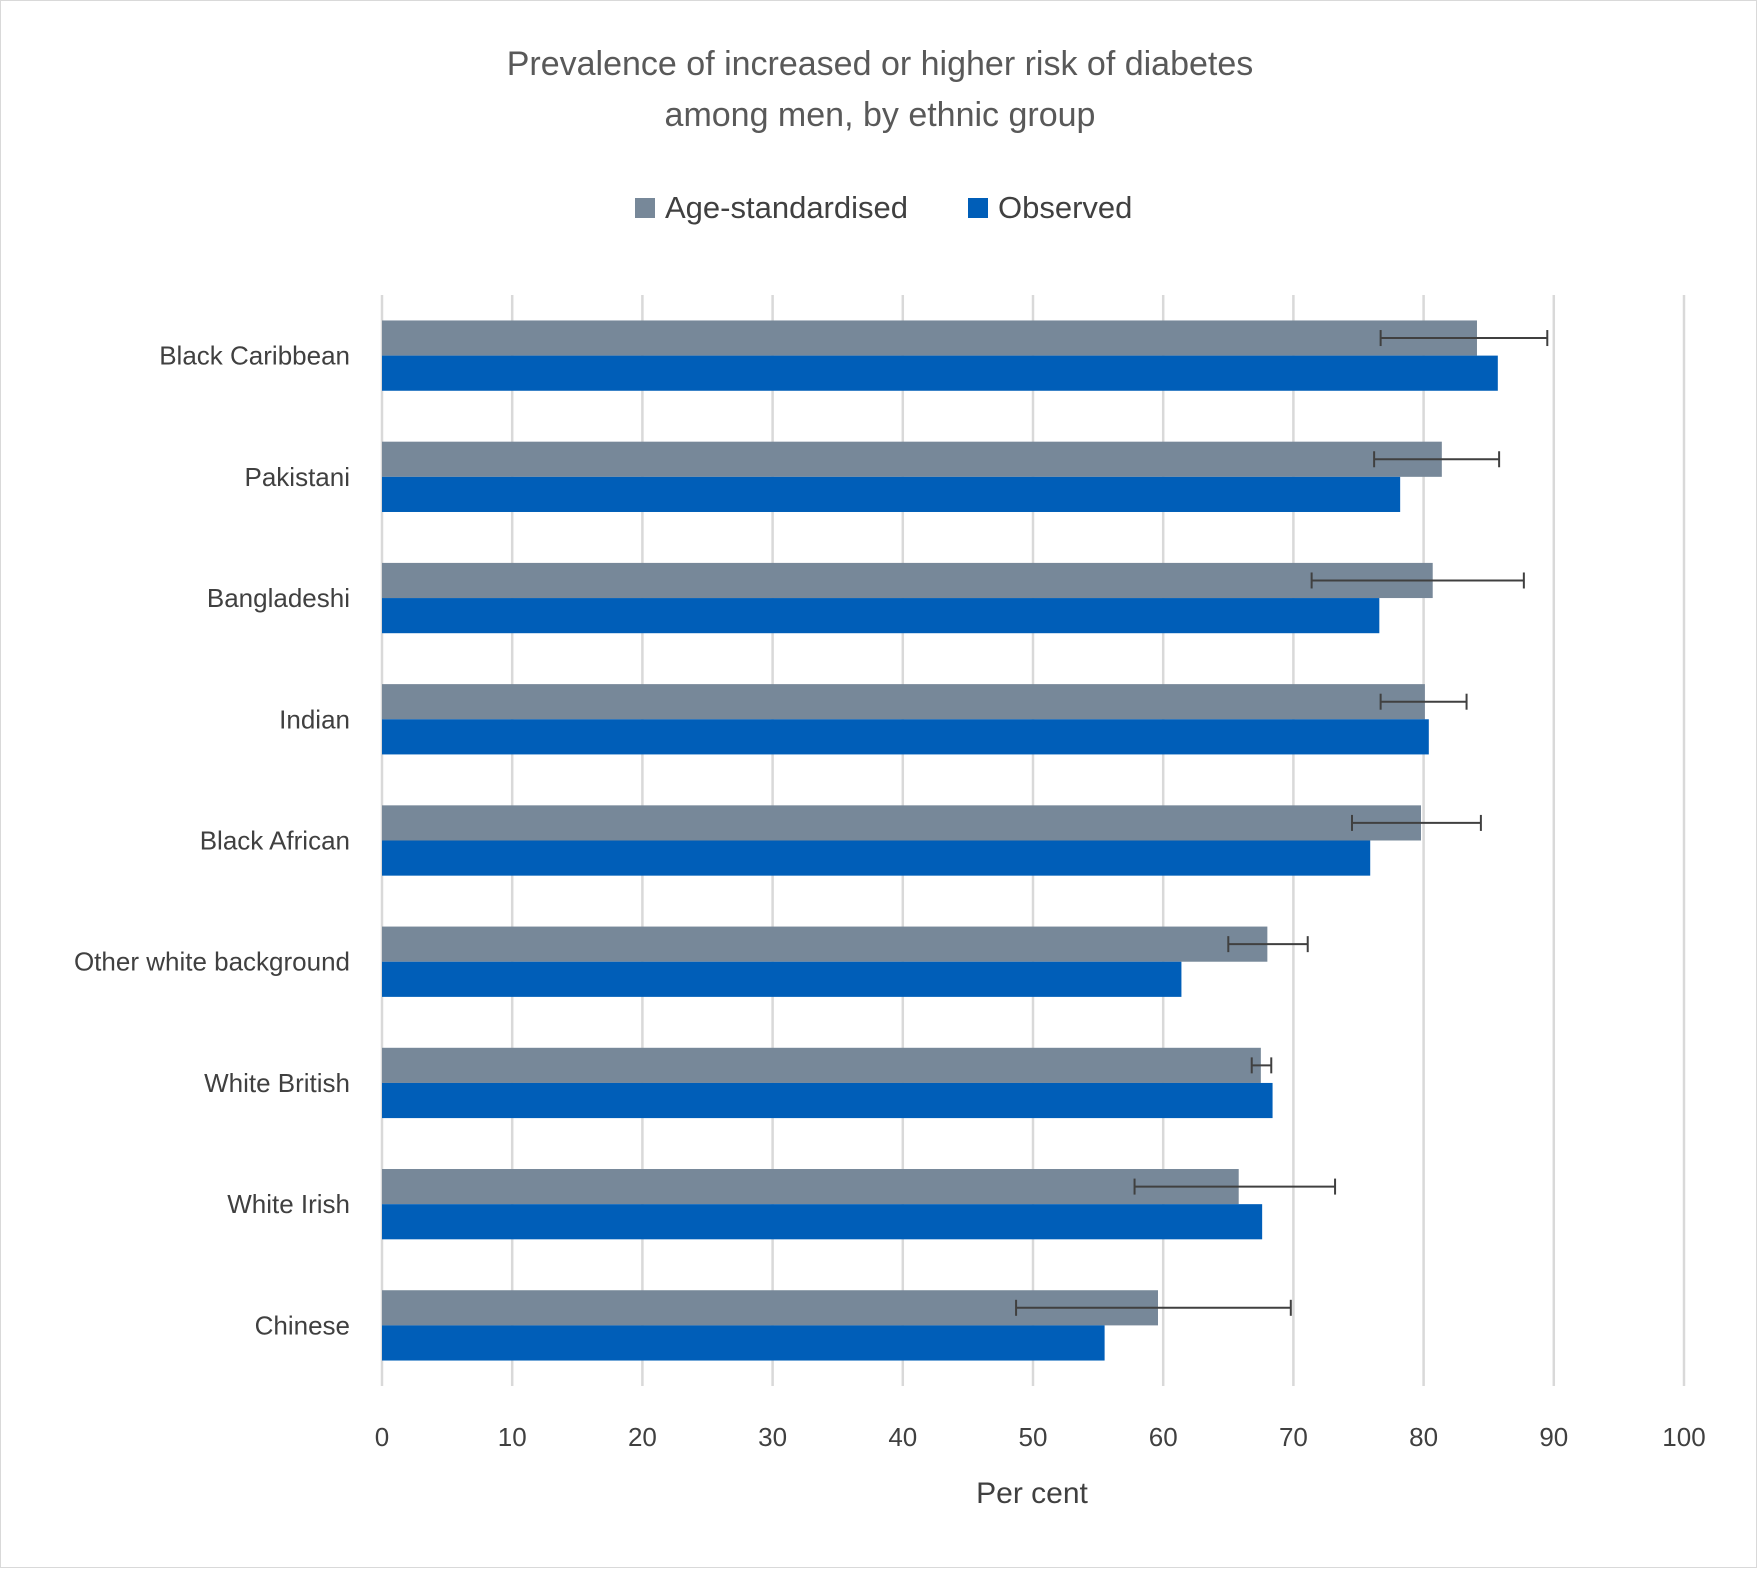 This screenshot has width=1759, height=1571. What do you see at coordinates (1268, 944) in the screenshot?
I see `error-bar-other-white-background` at bounding box center [1268, 944].